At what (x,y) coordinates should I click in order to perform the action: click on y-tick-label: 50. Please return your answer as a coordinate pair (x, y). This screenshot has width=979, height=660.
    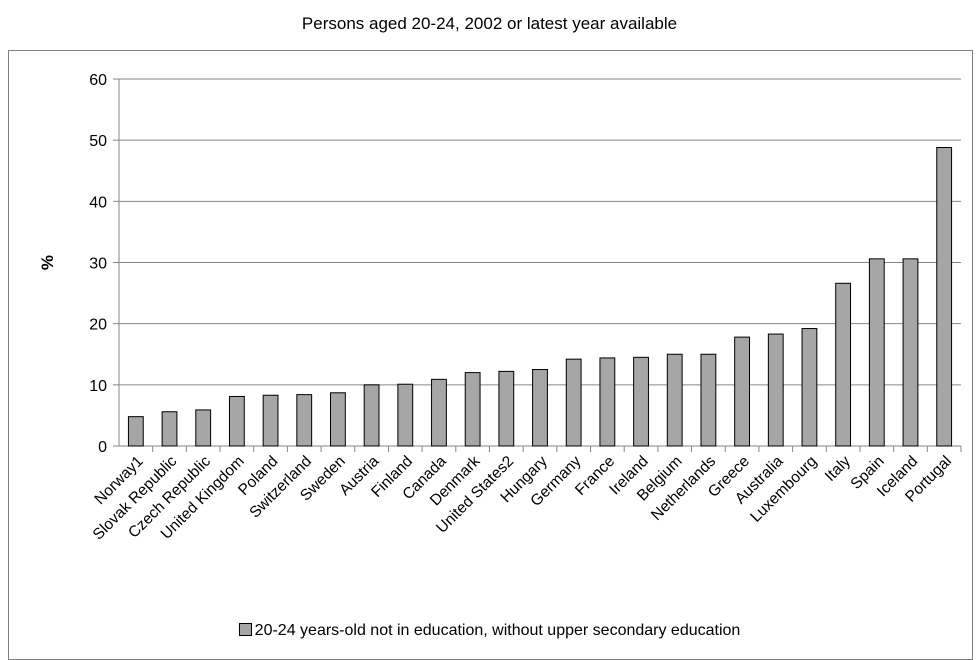
    Looking at the image, I should click on (98, 141).